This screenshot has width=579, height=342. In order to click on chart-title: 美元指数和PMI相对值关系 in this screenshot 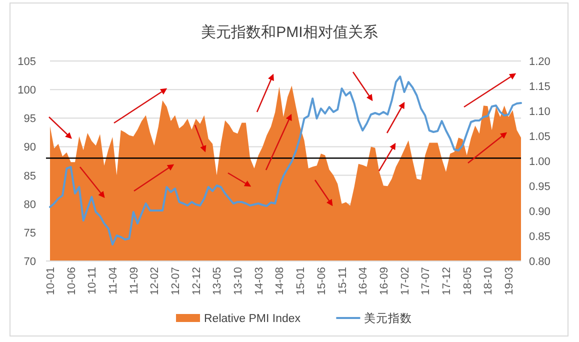, I will do `click(289, 32)`.